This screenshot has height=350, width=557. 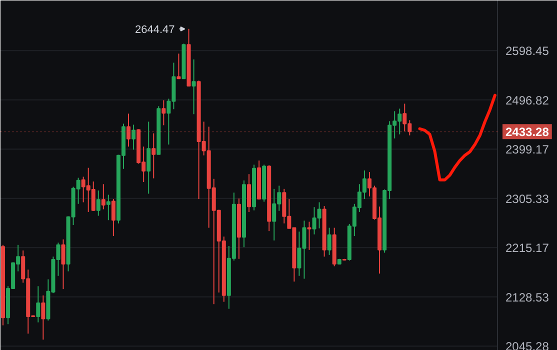 I want to click on y-tick-label: 2399.17, so click(x=528, y=149).